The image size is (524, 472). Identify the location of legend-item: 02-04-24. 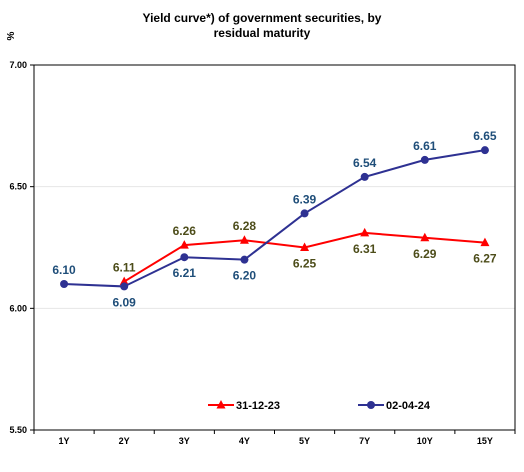
(394, 406).